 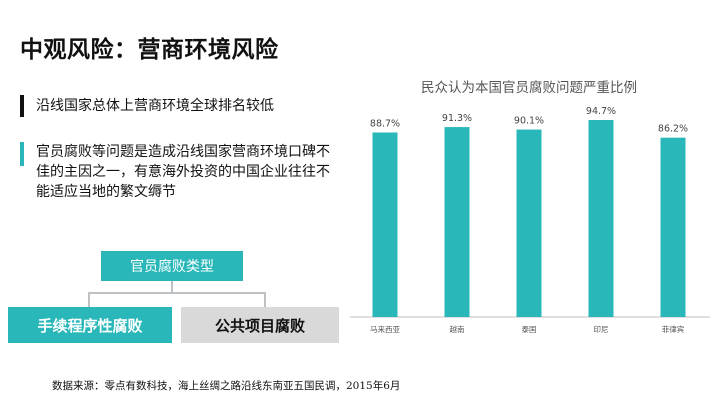 I want to click on diagram-connector-bar, so click(x=177, y=293).